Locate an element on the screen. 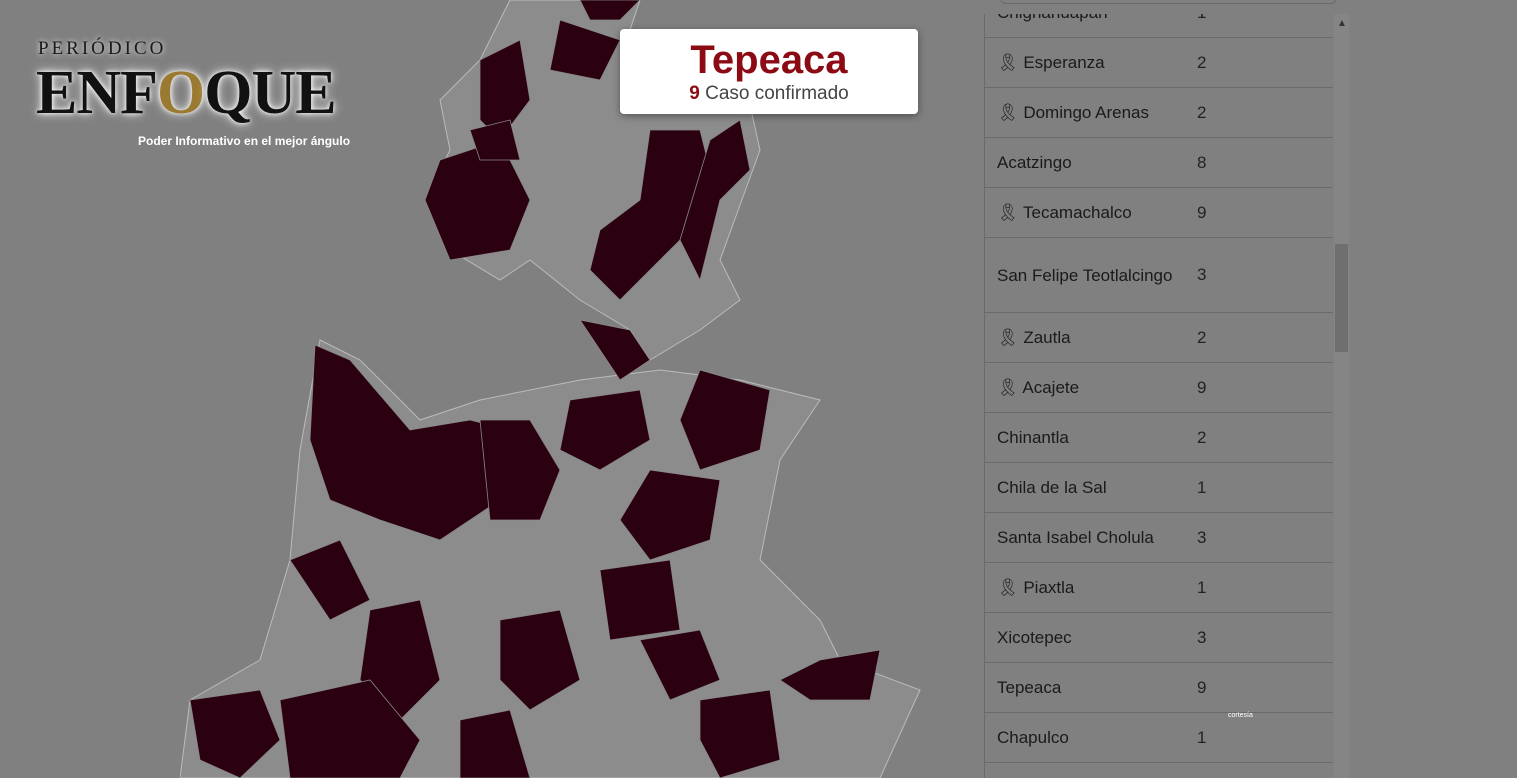 This screenshot has height=778, width=1517. municipality-name: Acatzingo is located at coordinates (1091, 162).